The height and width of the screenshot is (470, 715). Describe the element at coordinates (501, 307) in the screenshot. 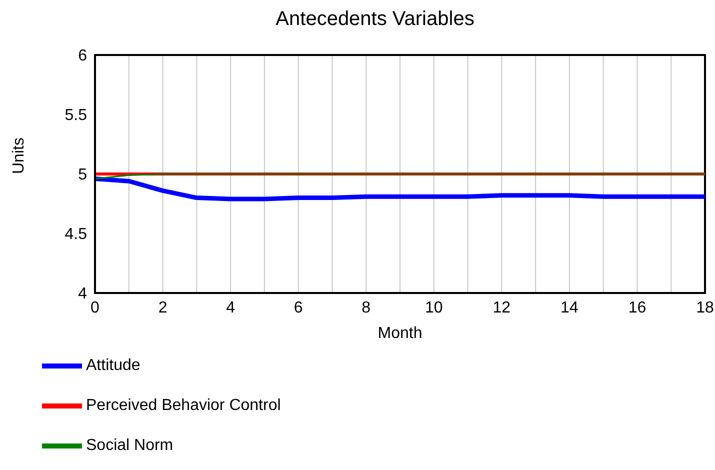

I see `x-tick-label: 12` at that location.